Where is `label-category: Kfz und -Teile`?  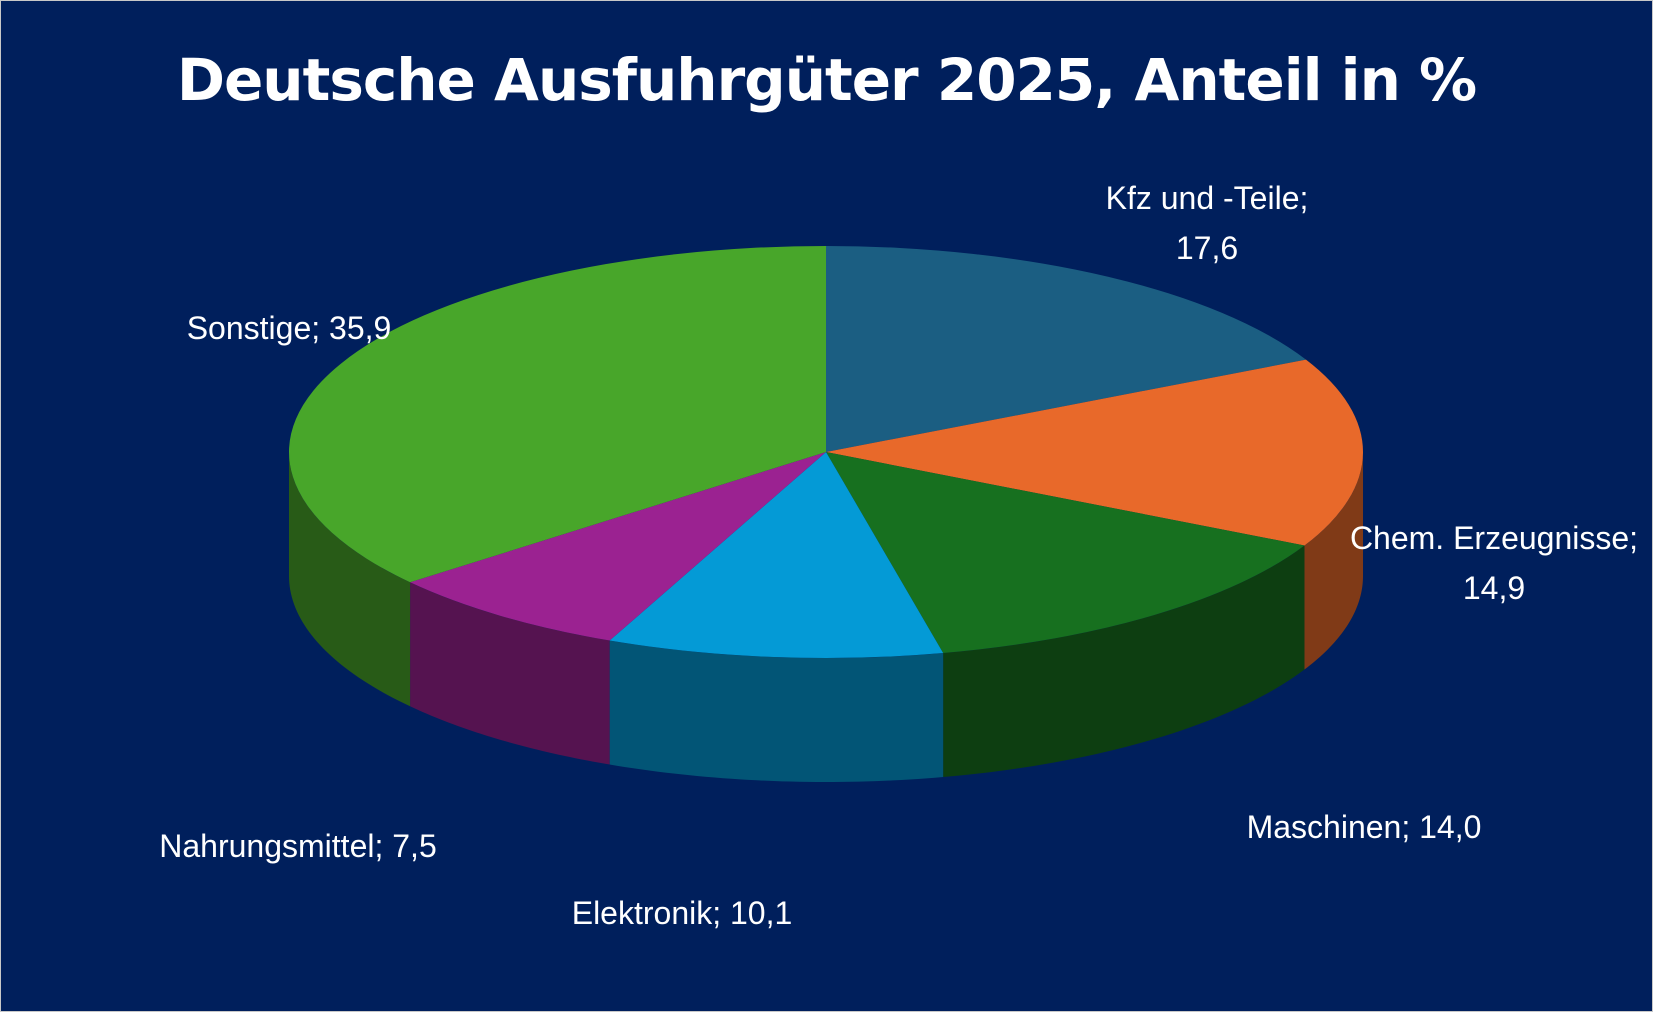
label-category: Kfz und -Teile is located at coordinates (1202, 198).